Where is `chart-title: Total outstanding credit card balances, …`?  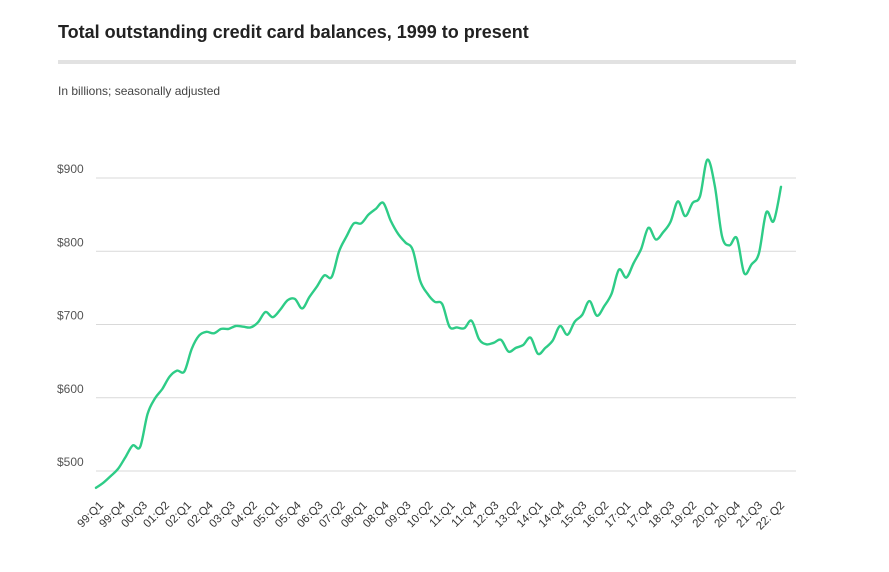 chart-title: Total outstanding credit card balances, … is located at coordinates (293, 32).